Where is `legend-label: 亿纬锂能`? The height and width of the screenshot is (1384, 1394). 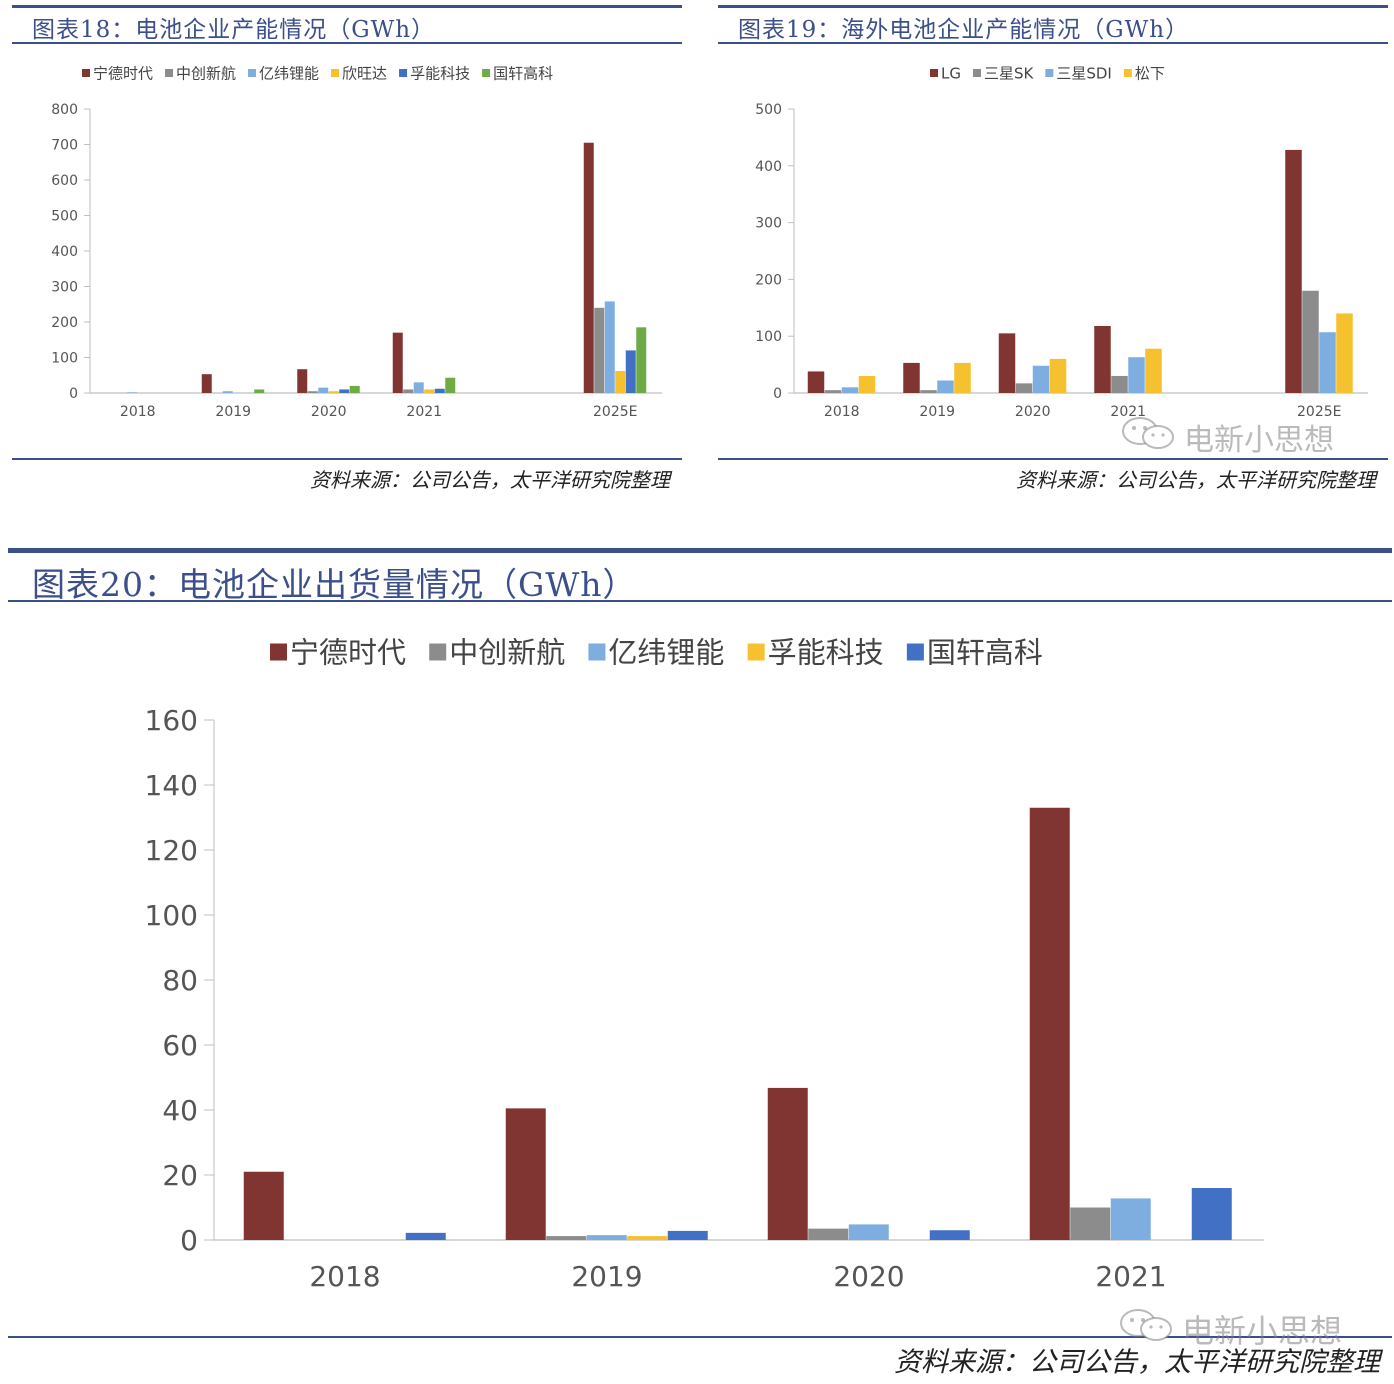 legend-label: 亿纬锂能 is located at coordinates (666, 652).